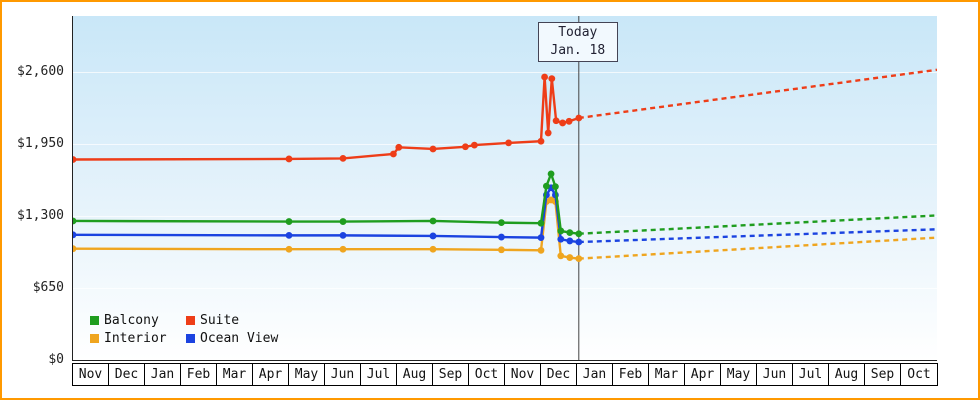  I want to click on y-axis-label: $650, so click(48, 287).